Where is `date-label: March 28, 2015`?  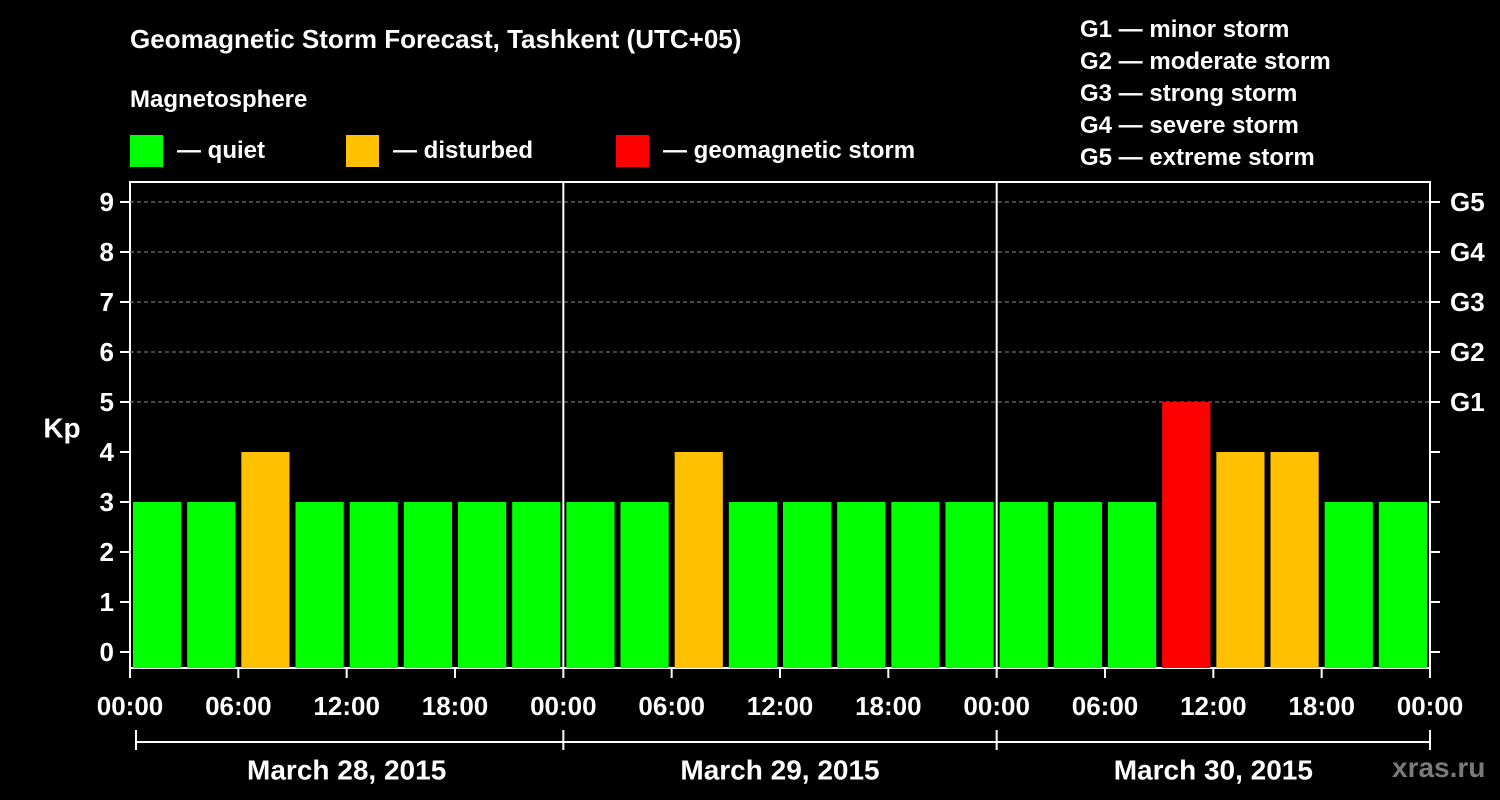
date-label: March 28, 2015 is located at coordinates (346, 770).